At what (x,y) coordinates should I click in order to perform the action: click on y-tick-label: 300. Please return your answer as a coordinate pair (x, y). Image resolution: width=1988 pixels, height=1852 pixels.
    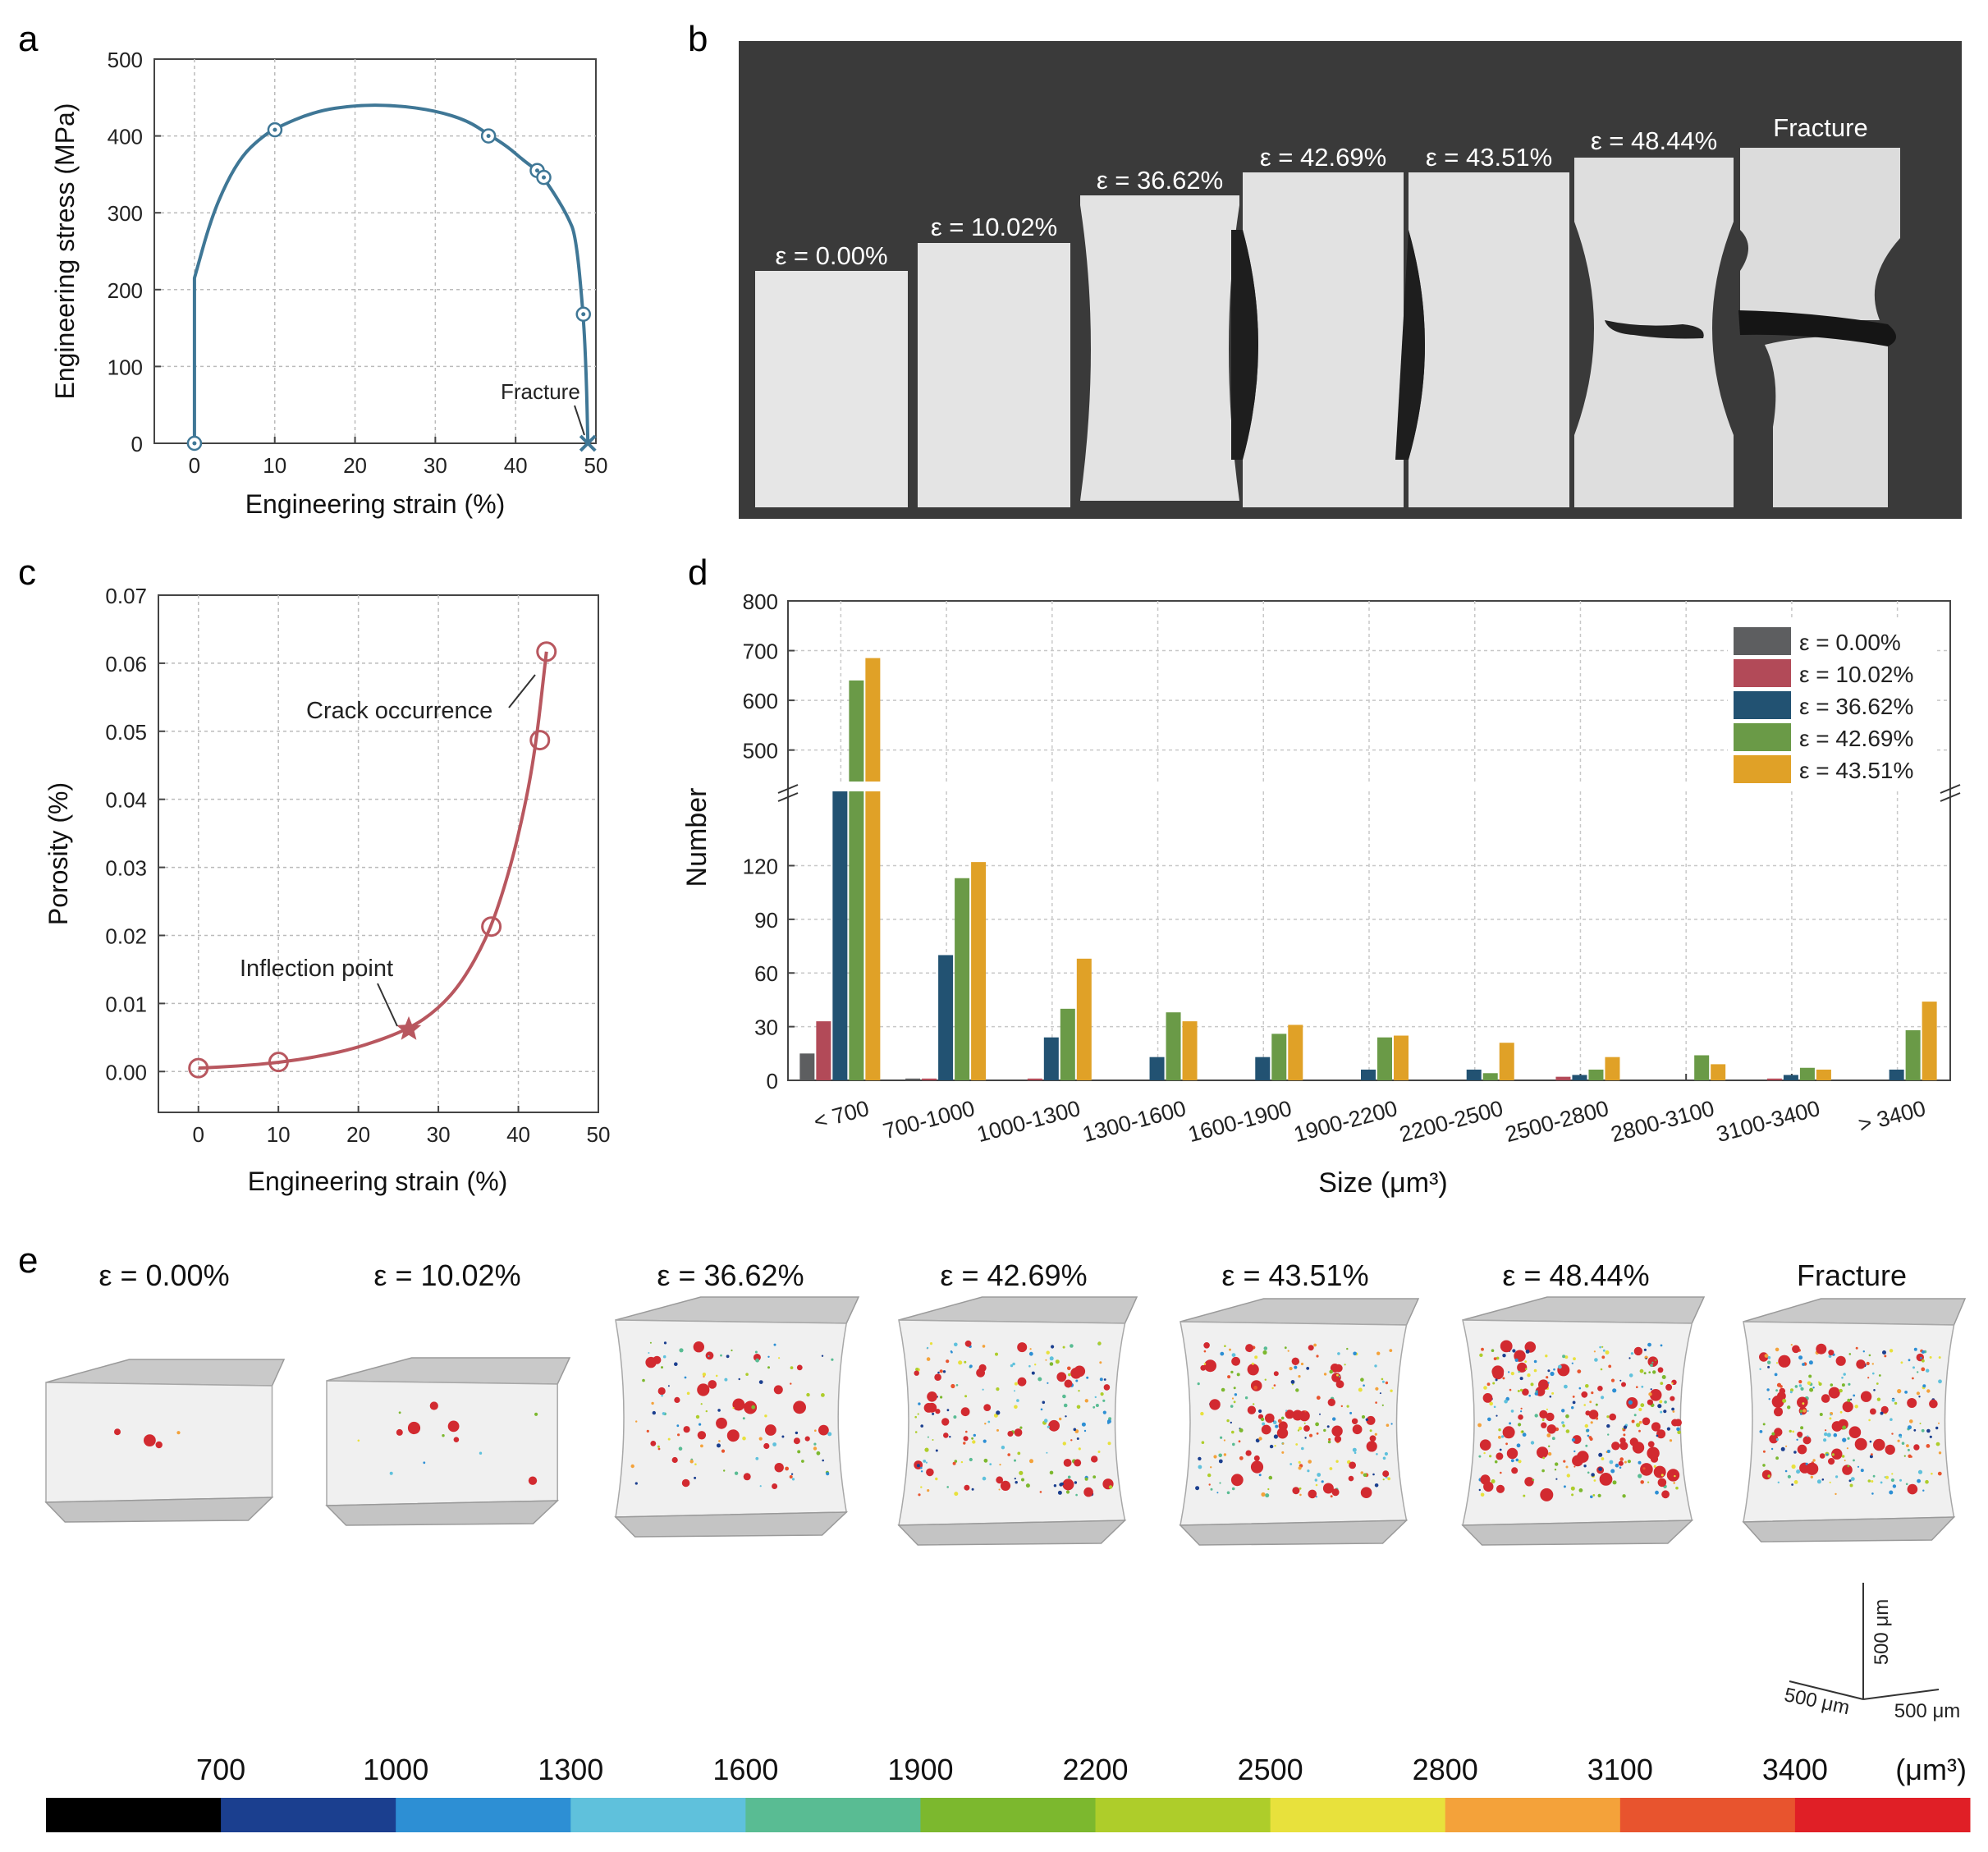
    Looking at the image, I should click on (125, 214).